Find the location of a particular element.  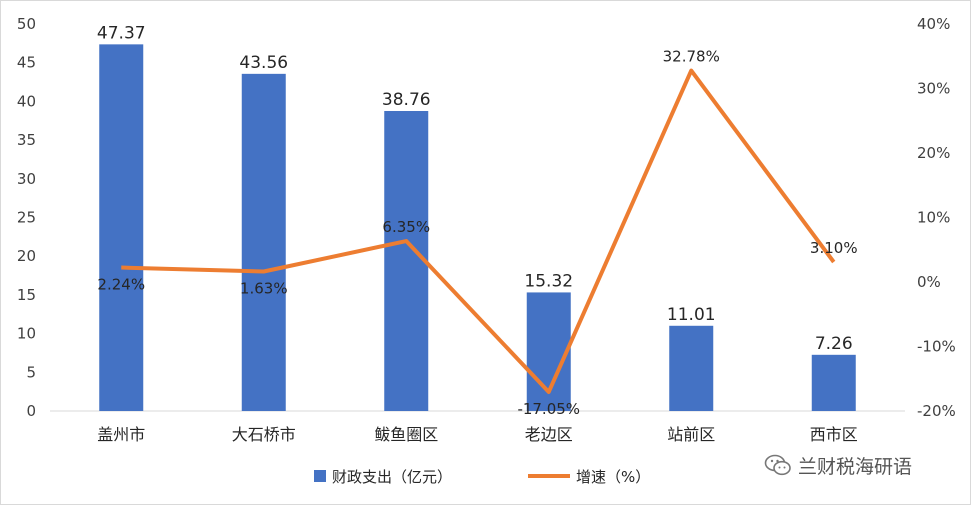

watermark: 兰财税海研语 is located at coordinates (838, 465).